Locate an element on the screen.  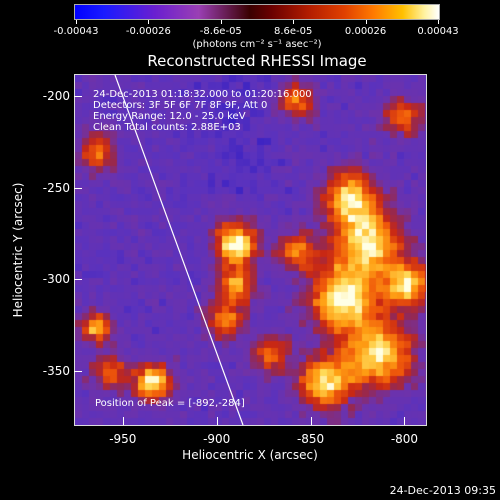
colorbar is located at coordinates (257, 12).